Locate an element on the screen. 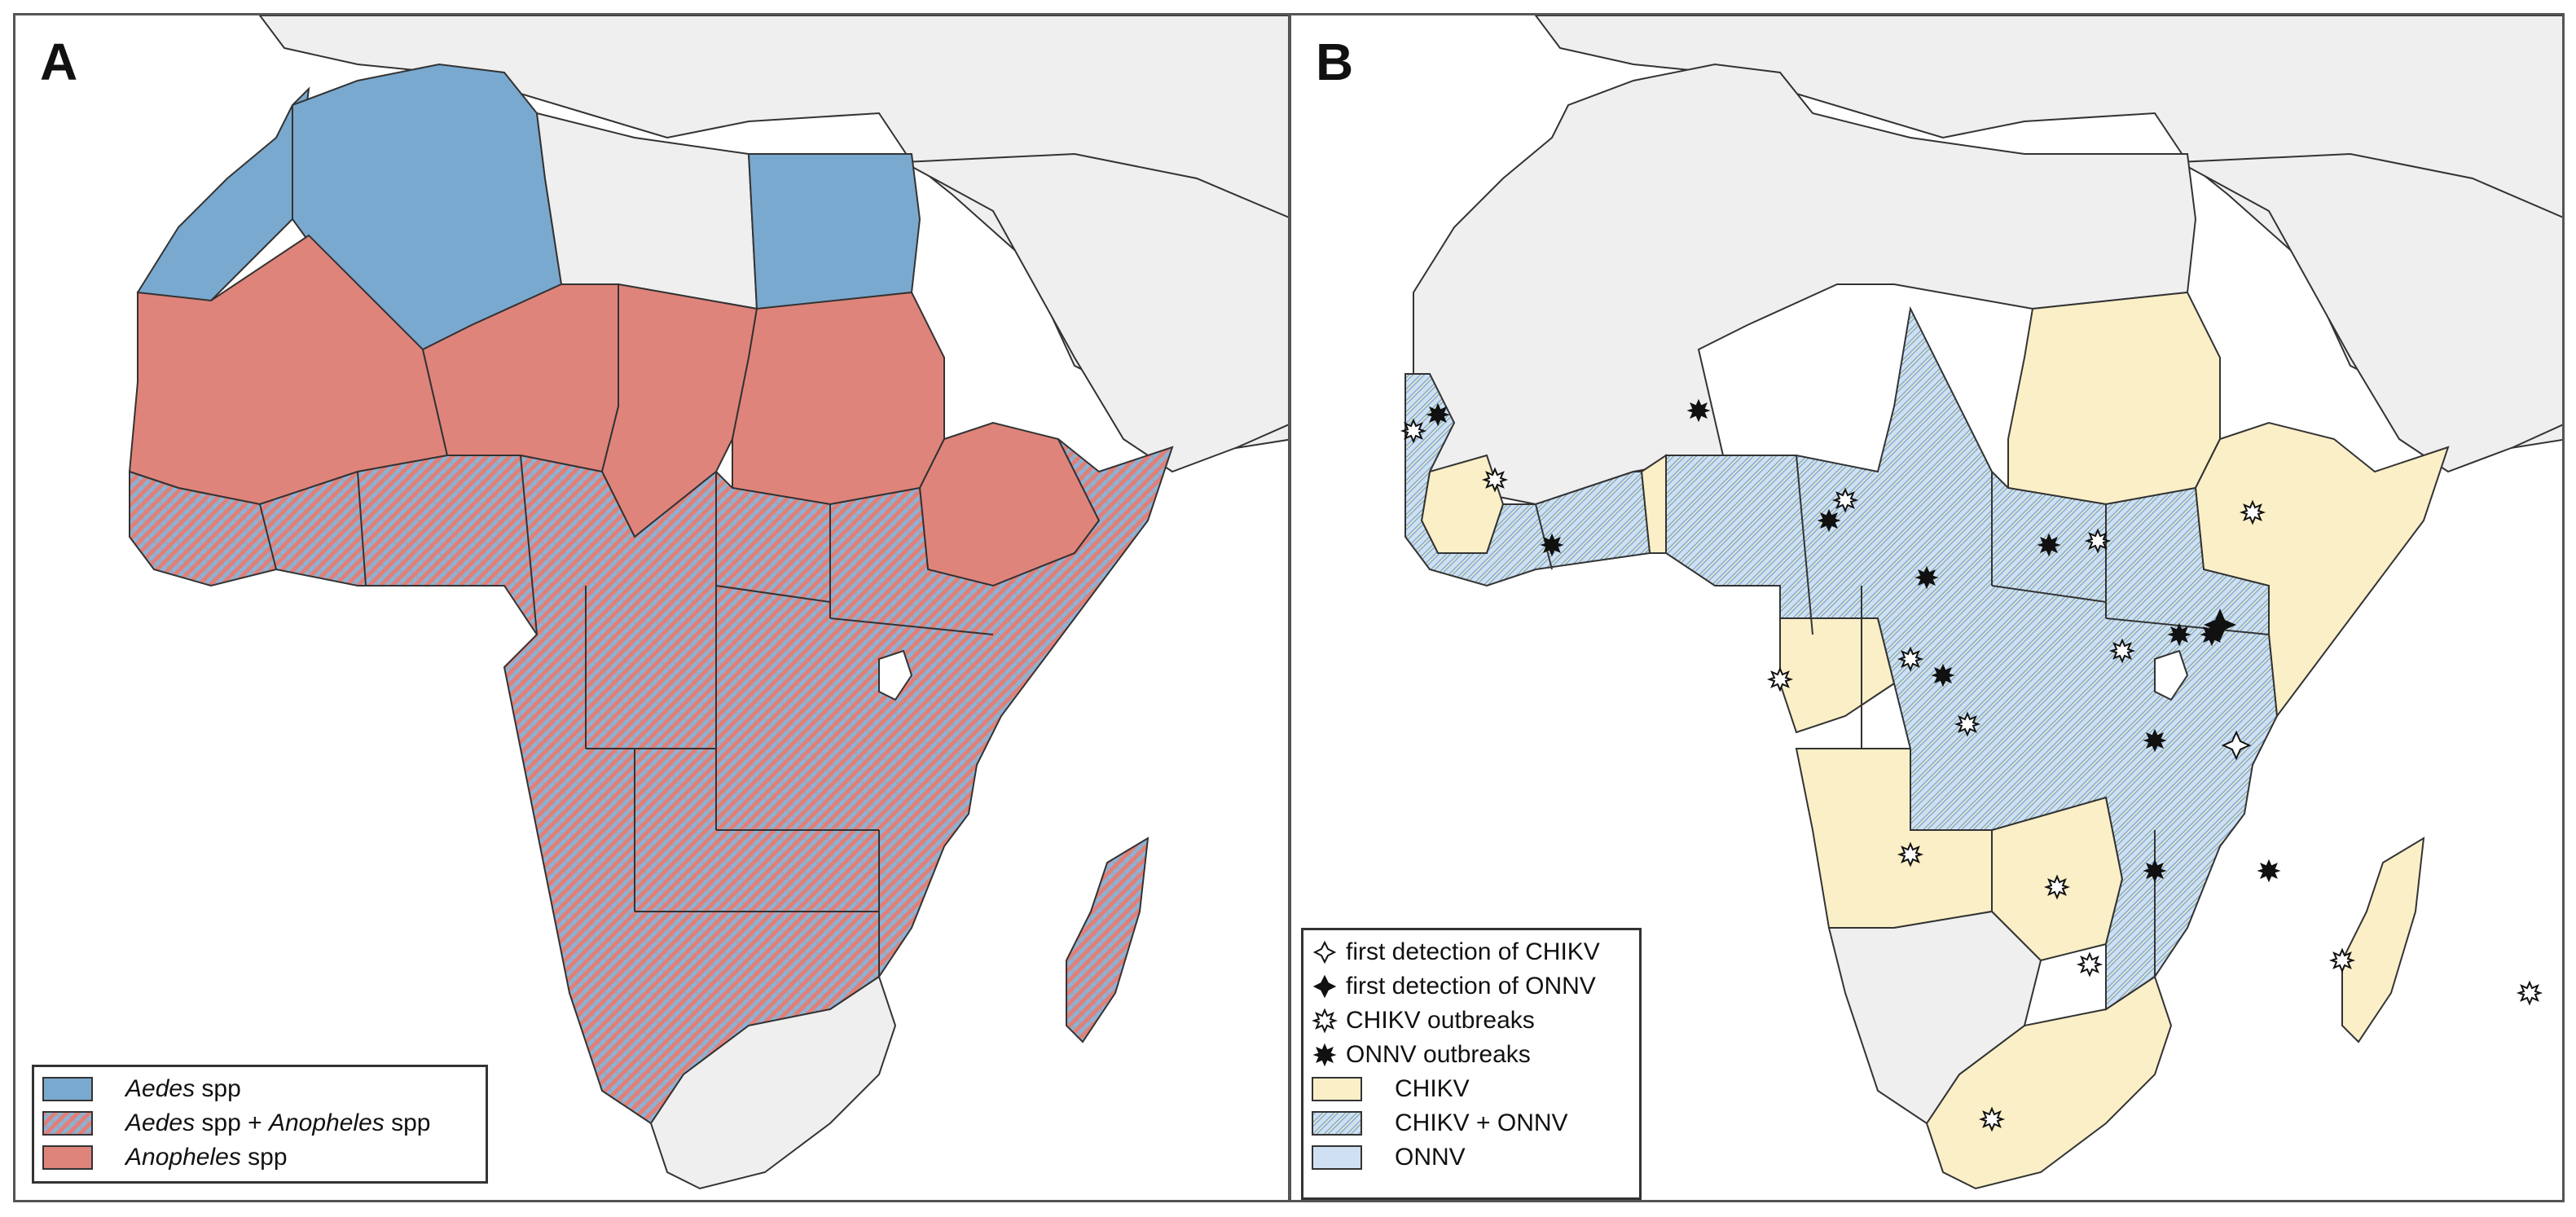  legend-b-text-chikv-onnv: CHIKV + ONNV is located at coordinates (1481, 1123).